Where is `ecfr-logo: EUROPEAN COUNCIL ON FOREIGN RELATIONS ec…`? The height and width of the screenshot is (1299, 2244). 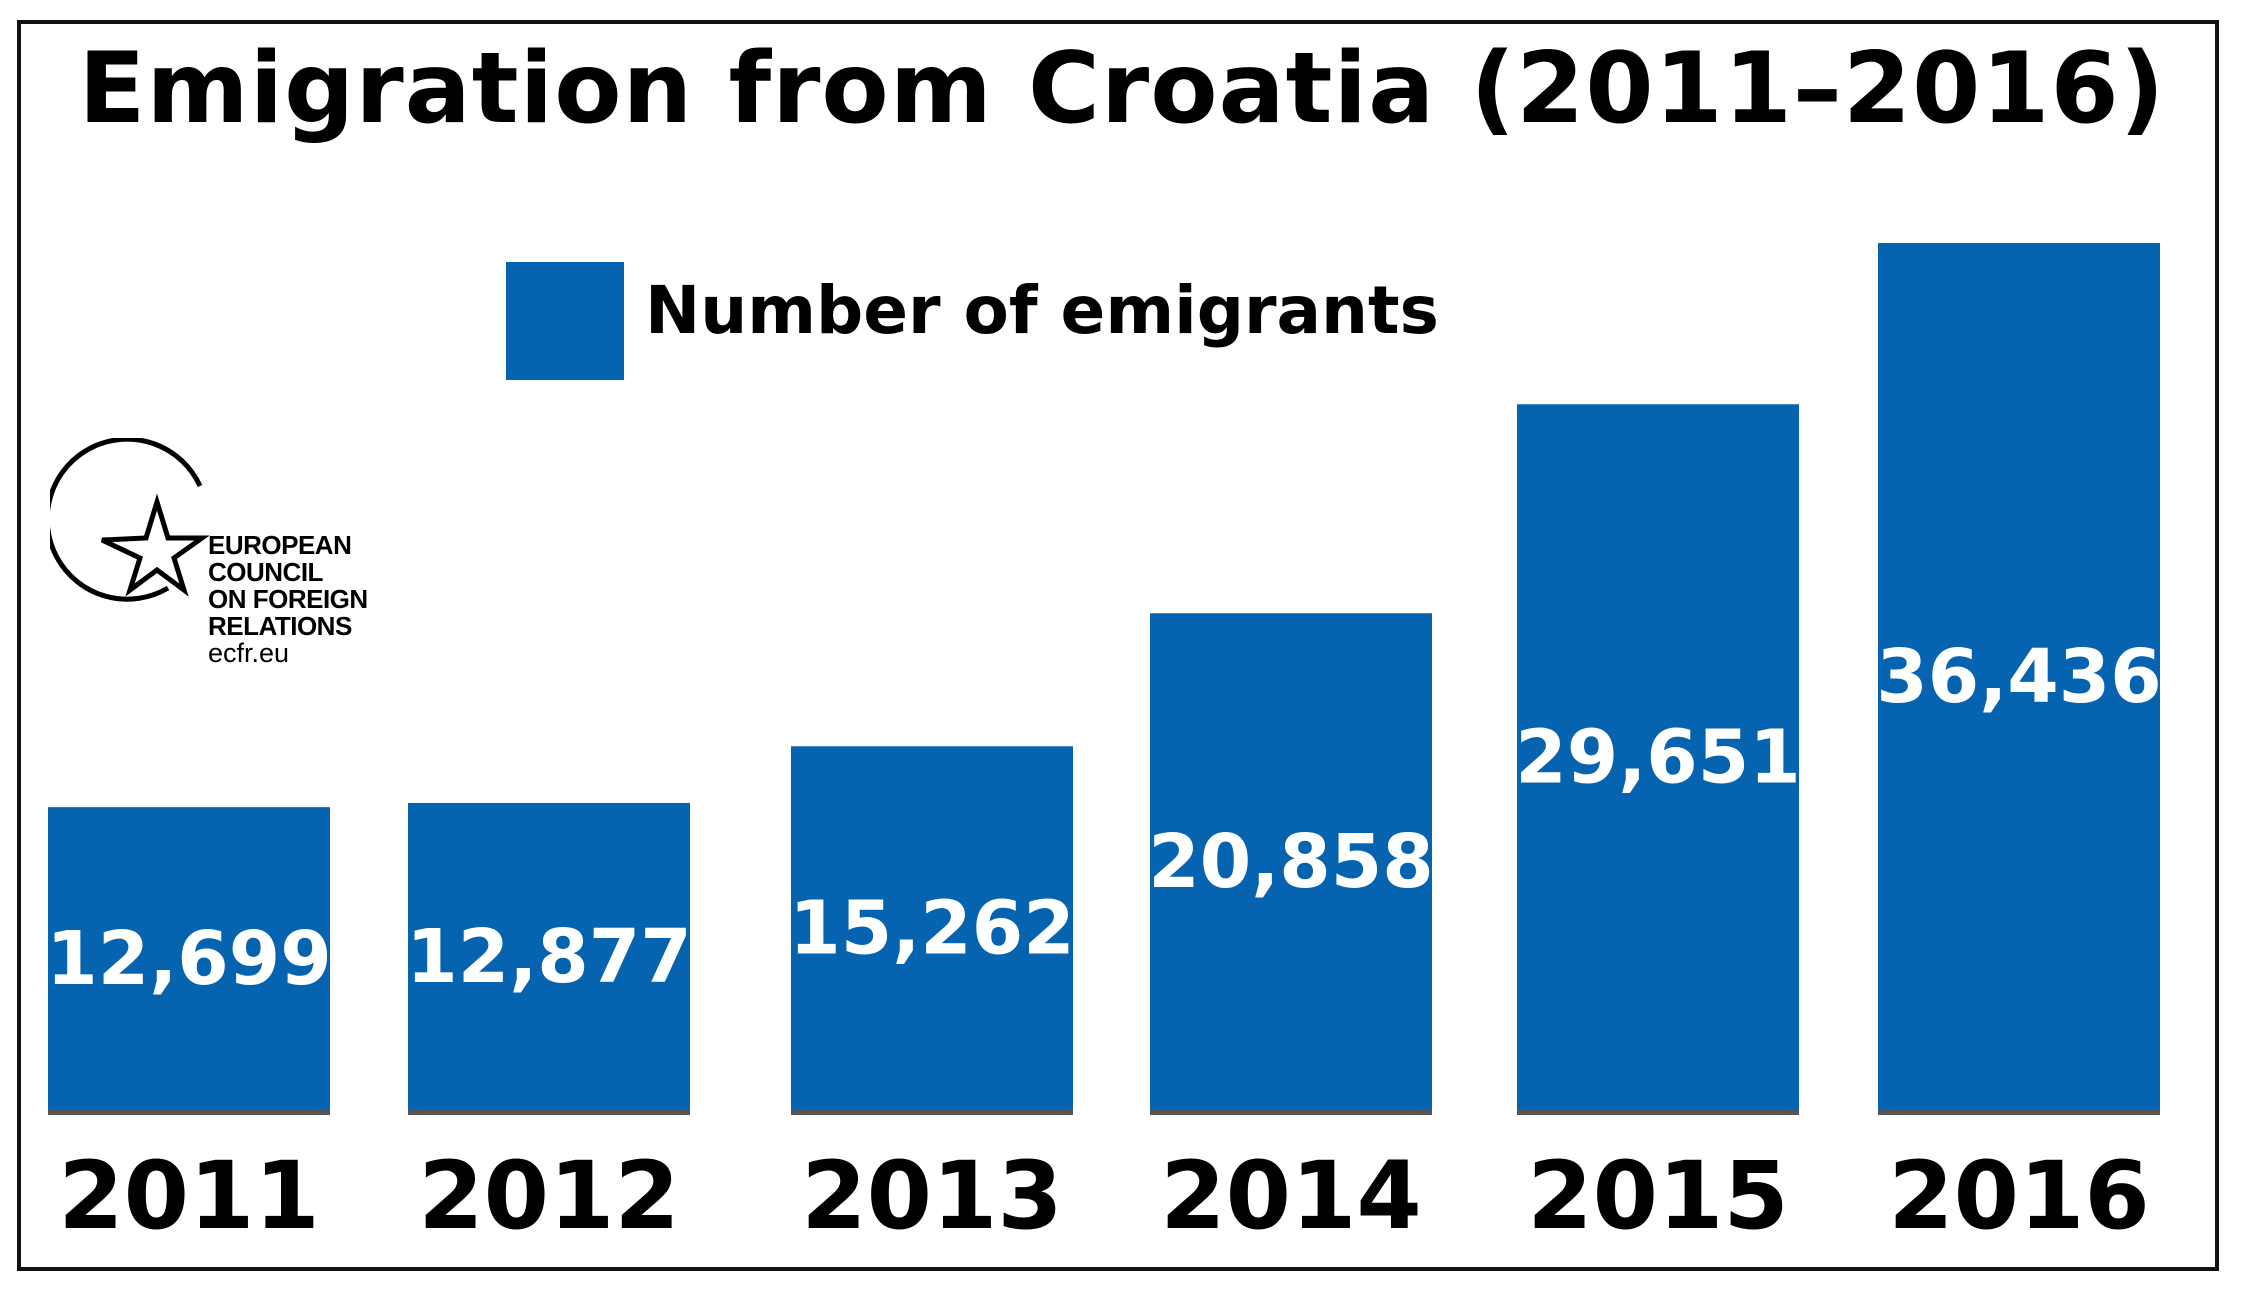 ecfr-logo: EUROPEAN COUNCIL ON FOREIGN RELATIONS ec… is located at coordinates (230, 553).